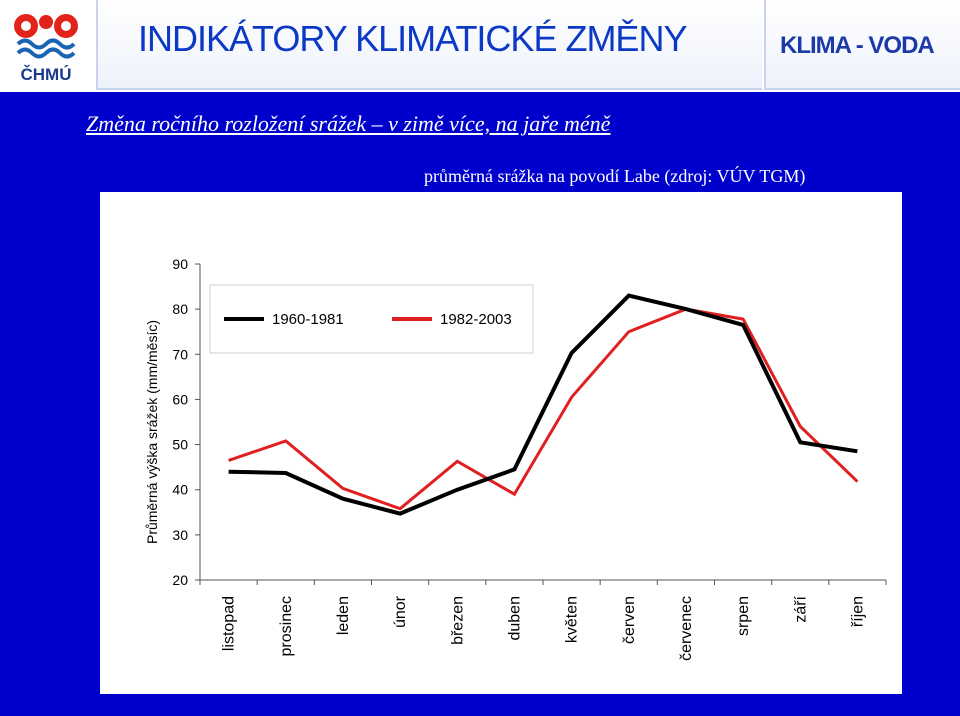  Describe the element at coordinates (180, 309) in the screenshot. I see `y-tick-label: 80` at that location.